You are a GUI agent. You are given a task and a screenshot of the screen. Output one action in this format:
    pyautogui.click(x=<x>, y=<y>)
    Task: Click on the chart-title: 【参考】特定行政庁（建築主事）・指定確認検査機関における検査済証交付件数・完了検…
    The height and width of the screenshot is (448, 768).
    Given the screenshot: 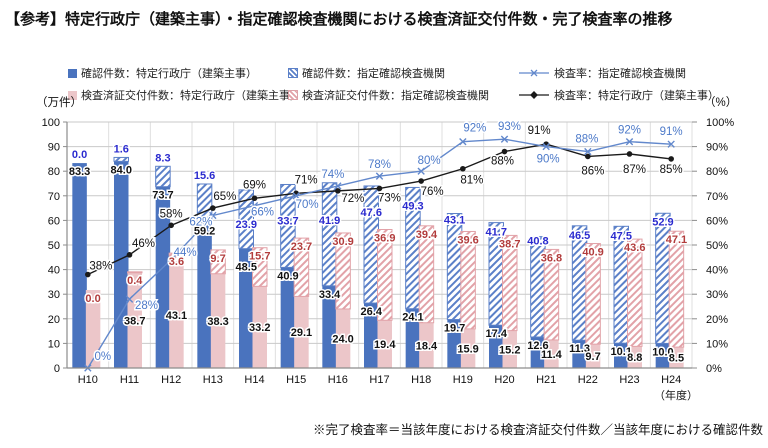 What is the action you would take?
    pyautogui.click(x=339, y=19)
    